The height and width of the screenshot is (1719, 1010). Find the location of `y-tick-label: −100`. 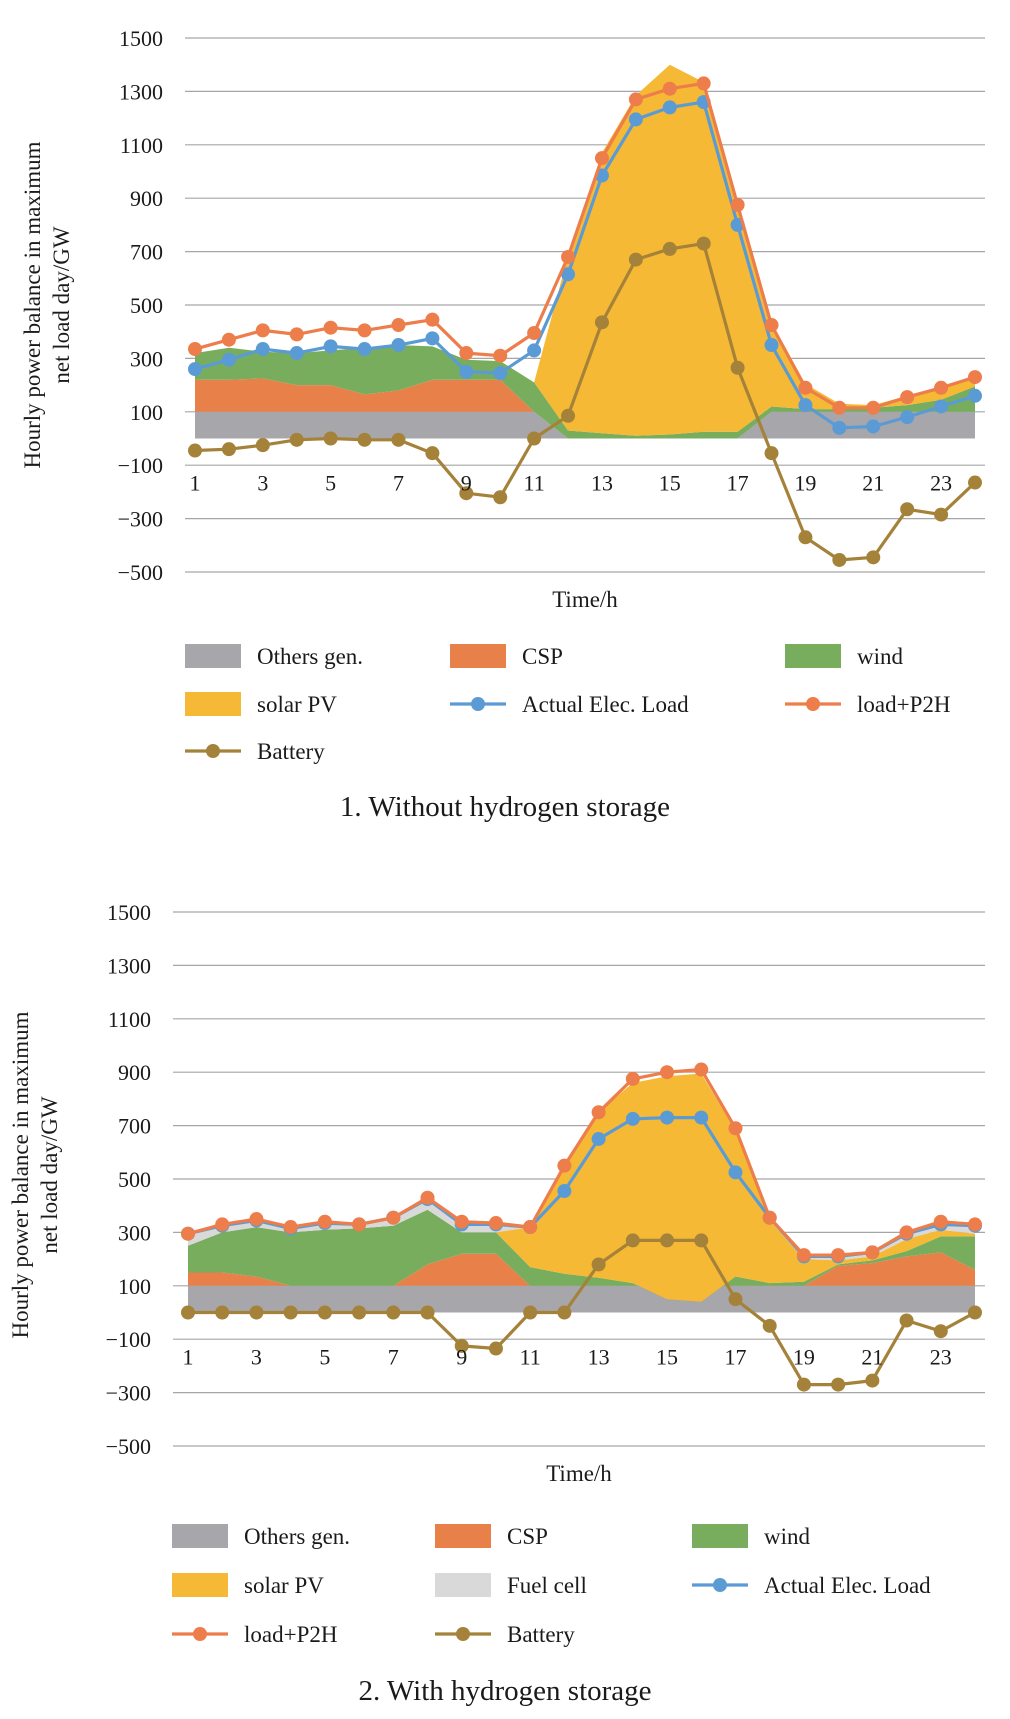

y-tick-label: −100 is located at coordinates (128, 1339).